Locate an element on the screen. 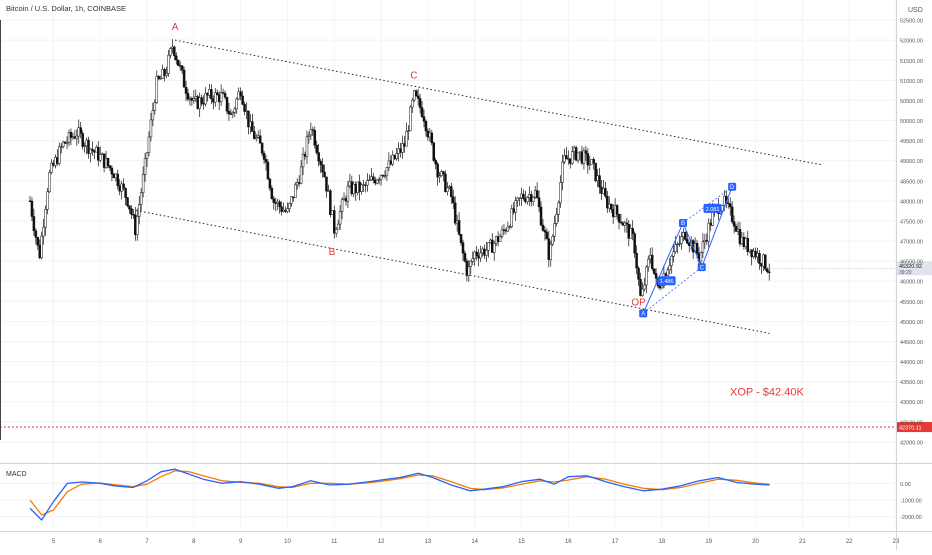 This screenshot has width=932, height=555. wave-label-a: A is located at coordinates (175, 27).